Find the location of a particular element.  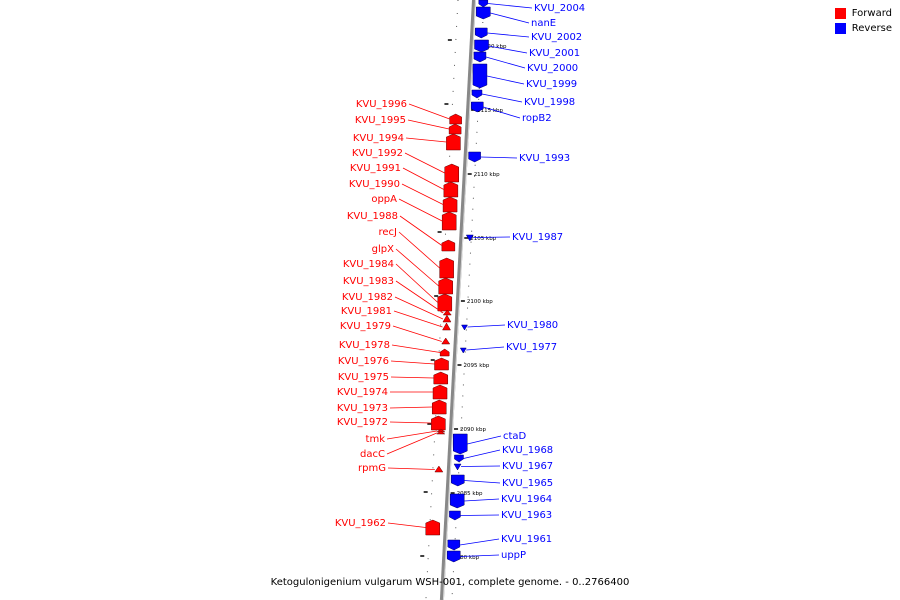

reverse-gene-label: KVU_1987 is located at coordinates (537, 237).